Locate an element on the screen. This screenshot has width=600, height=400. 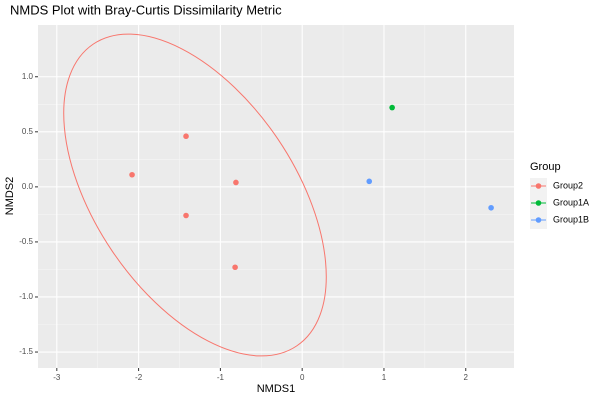
x-tick-label: 0 is located at coordinates (302, 377).